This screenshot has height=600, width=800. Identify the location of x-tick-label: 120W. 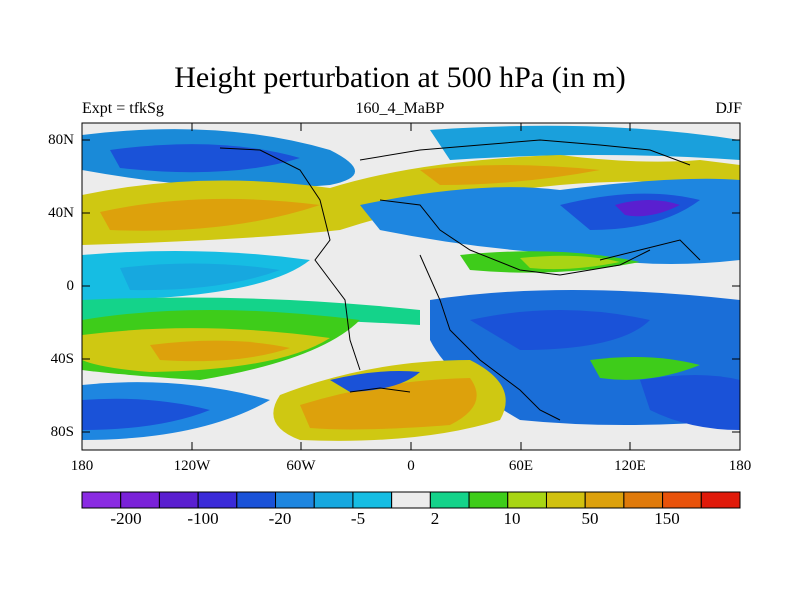
(192, 466).